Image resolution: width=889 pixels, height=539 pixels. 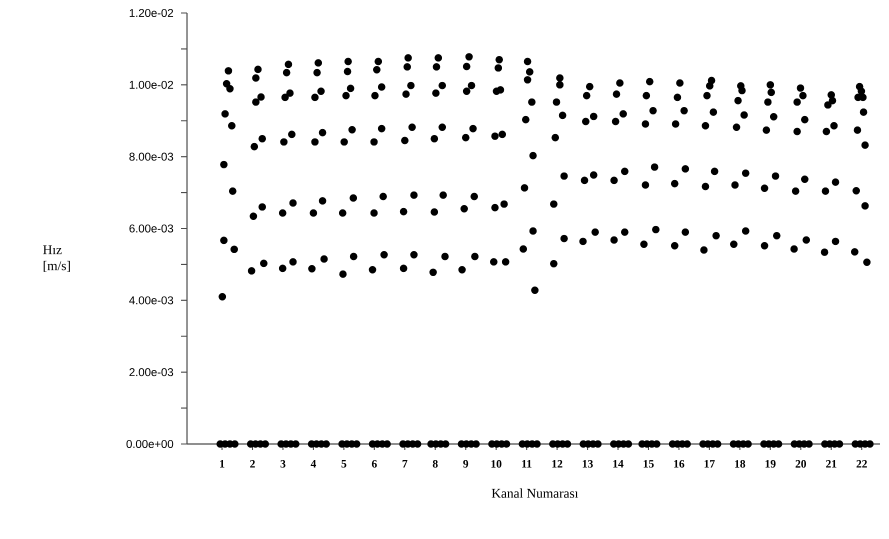 I want to click on y-tick-label: 8.00e-03, so click(x=151, y=156).